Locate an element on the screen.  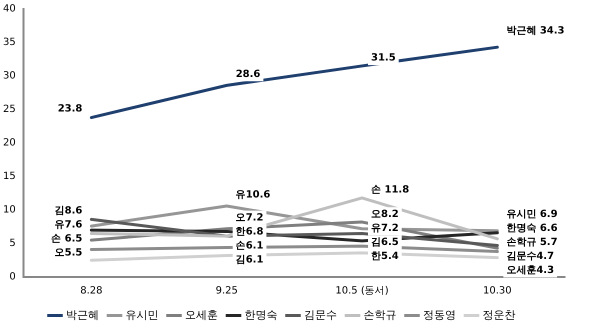
data-label: 오세훈4.3 is located at coordinates (530, 270).